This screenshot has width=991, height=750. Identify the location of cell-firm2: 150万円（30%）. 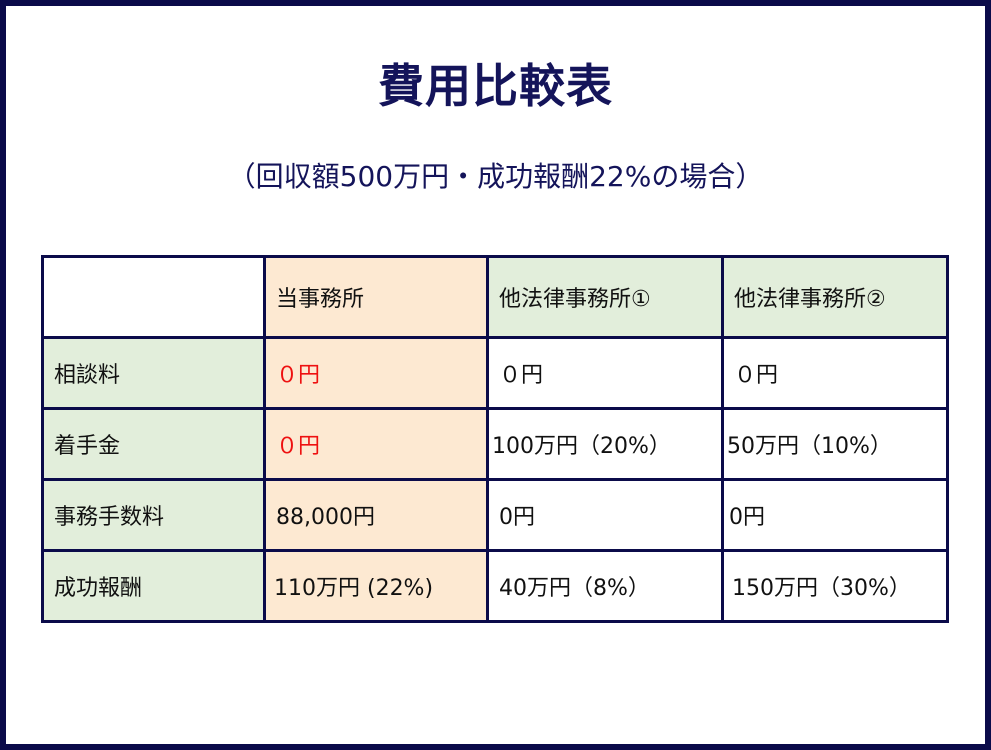
(835, 586).